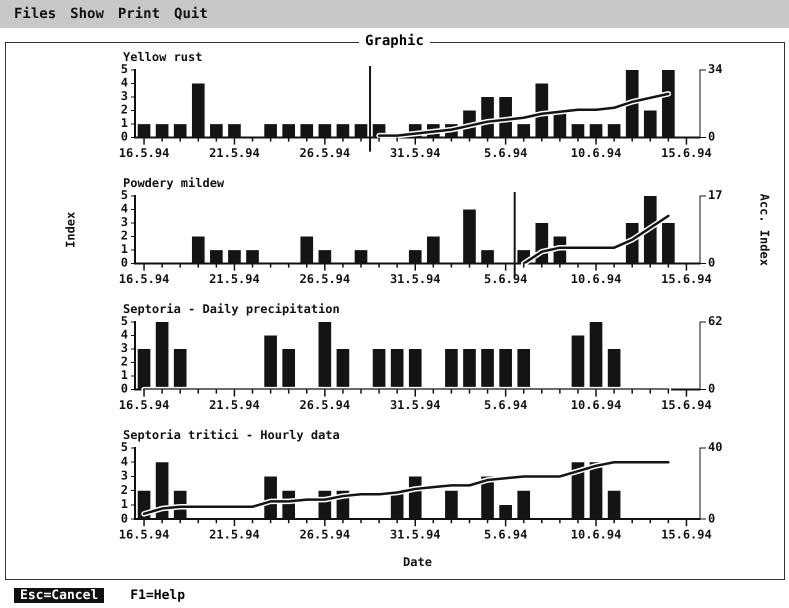 This screenshot has height=608, width=789. Describe the element at coordinates (231, 435) in the screenshot. I see `chart-title: Septoria tritici - Hourly data` at that location.